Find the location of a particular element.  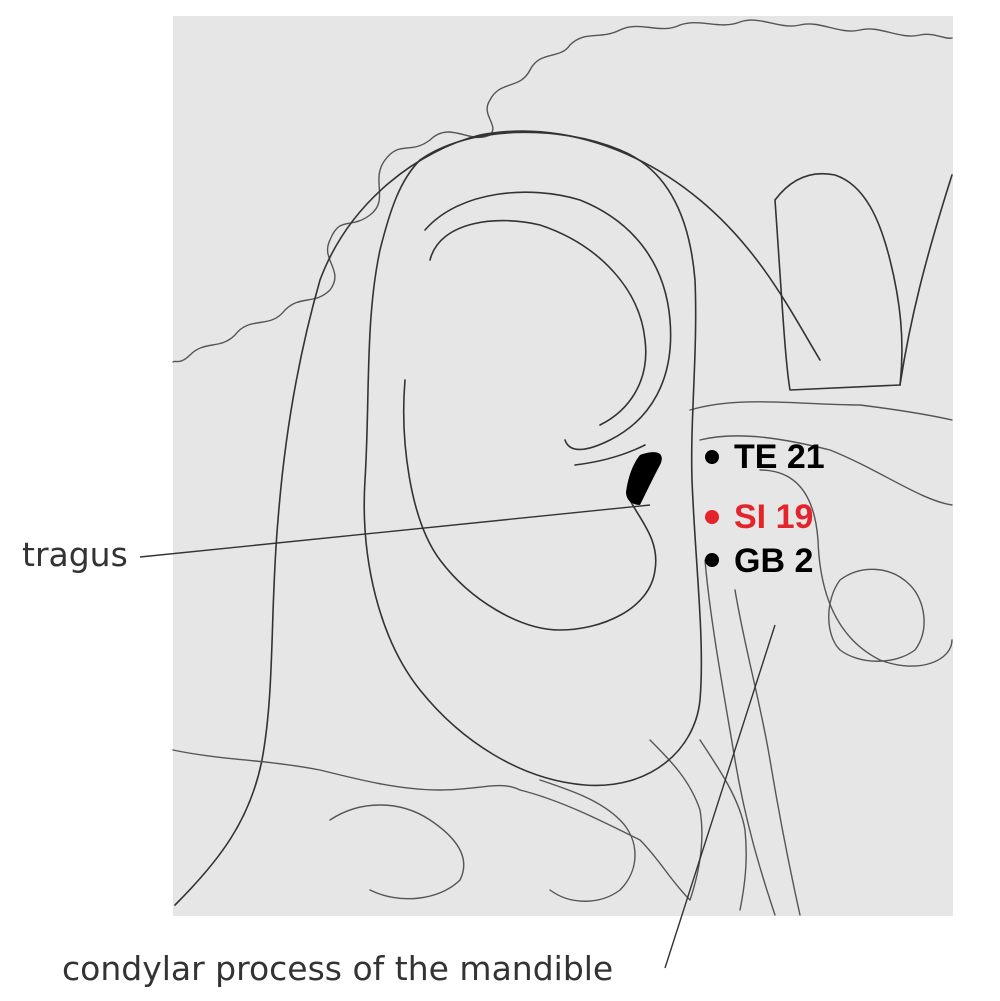

ear-inner-fold is located at coordinates (538, 322).